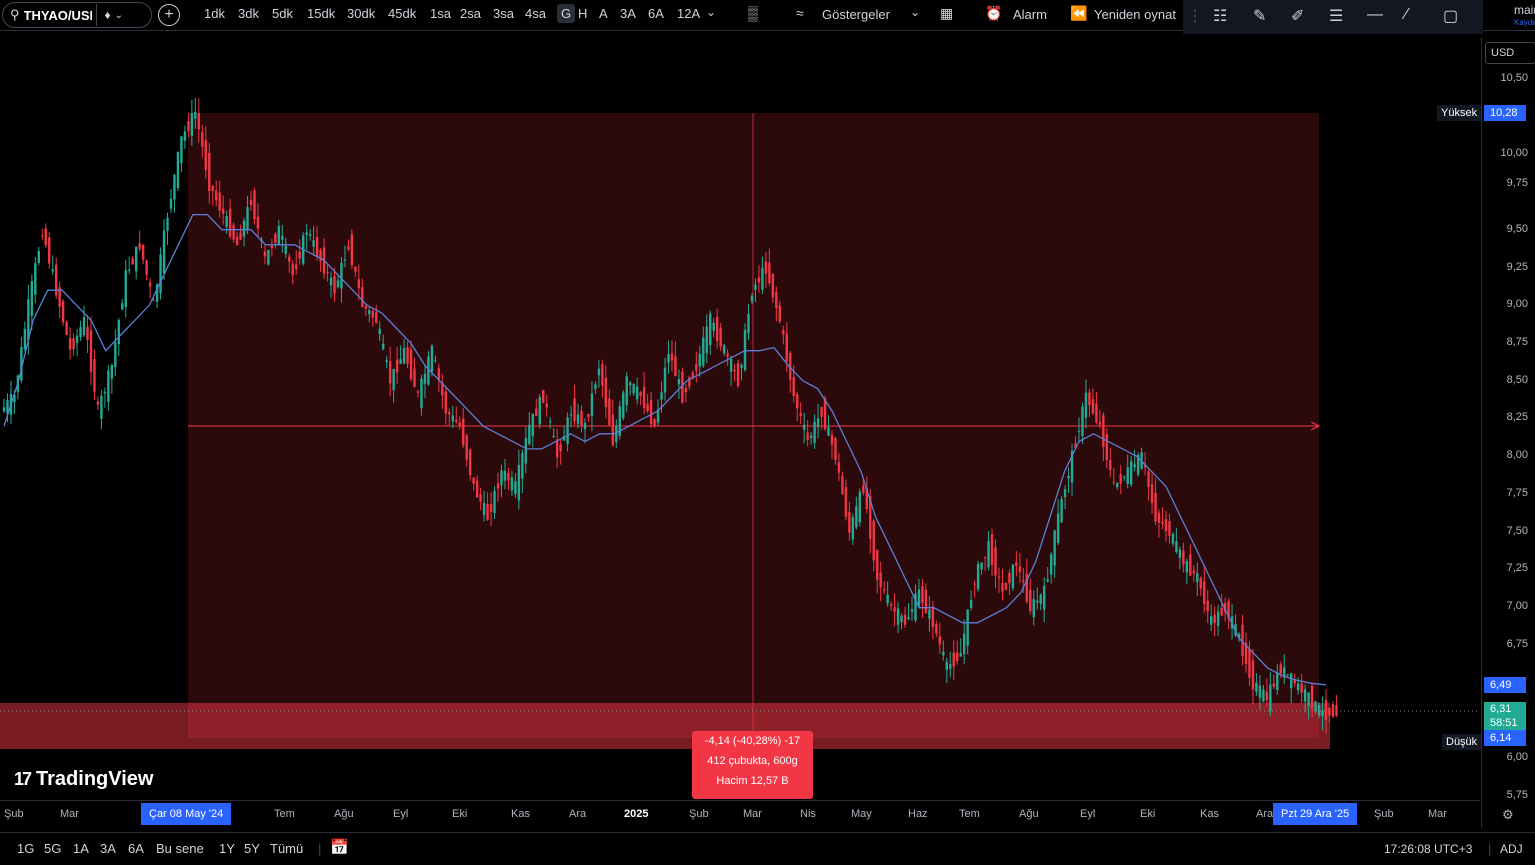 The height and width of the screenshot is (865, 1535). What do you see at coordinates (1510, 53) in the screenshot?
I see `currency-button: USD` at bounding box center [1510, 53].